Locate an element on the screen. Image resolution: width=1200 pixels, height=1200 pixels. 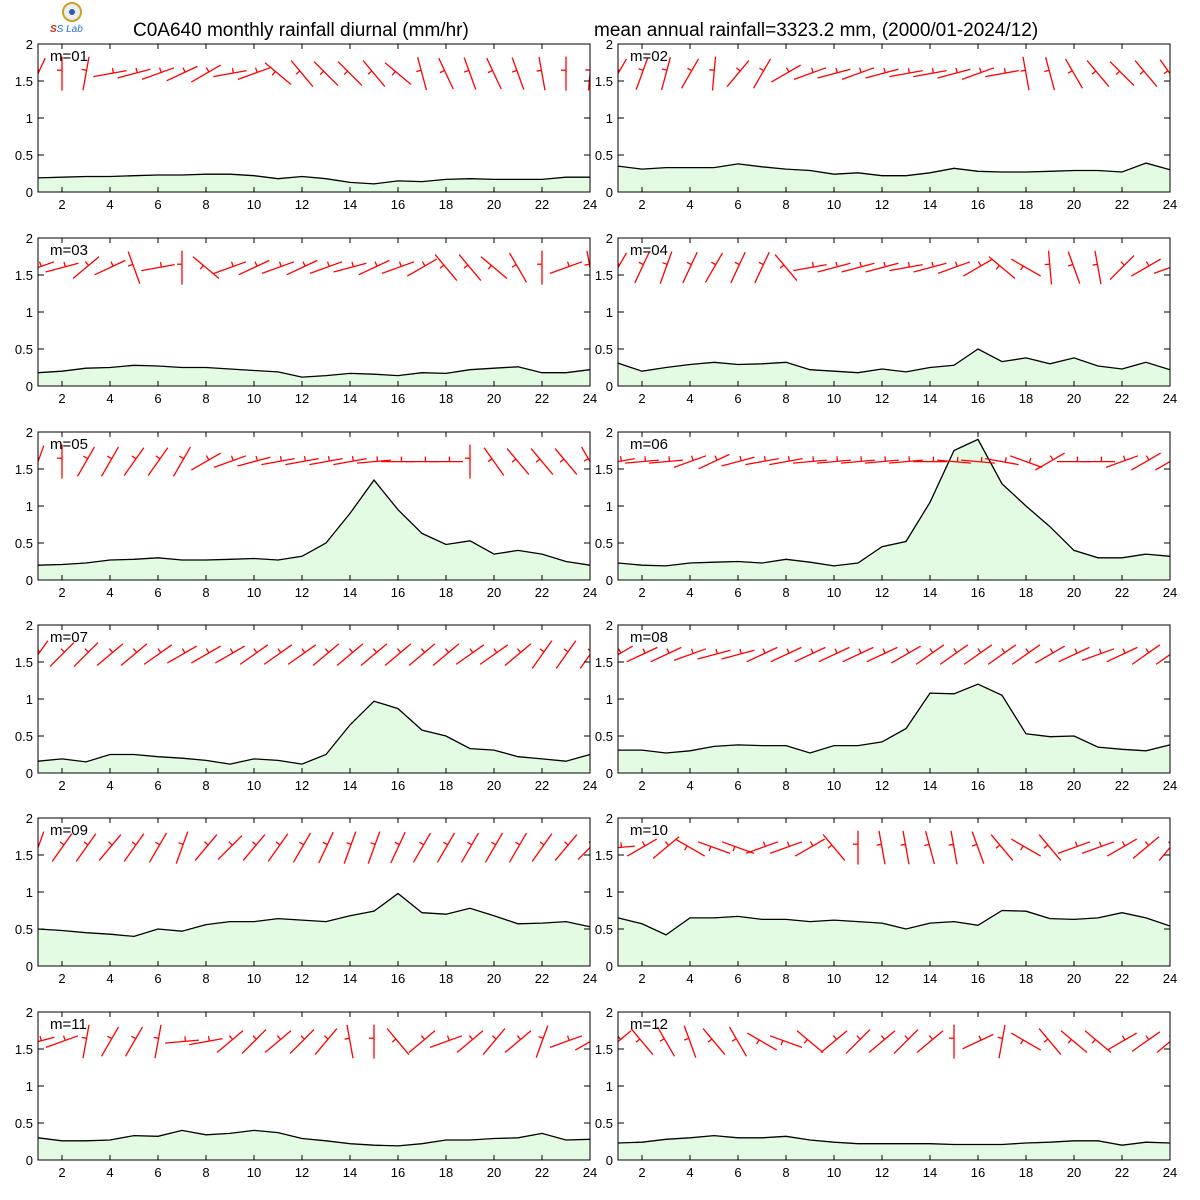
x-tick-label: 2 is located at coordinates (641, 1172).